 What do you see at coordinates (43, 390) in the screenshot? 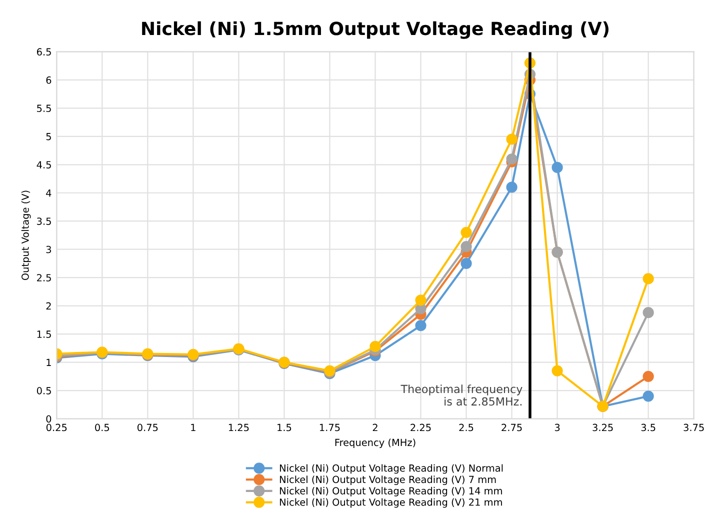
I see `y-tick-label: 0.5` at bounding box center [43, 390].